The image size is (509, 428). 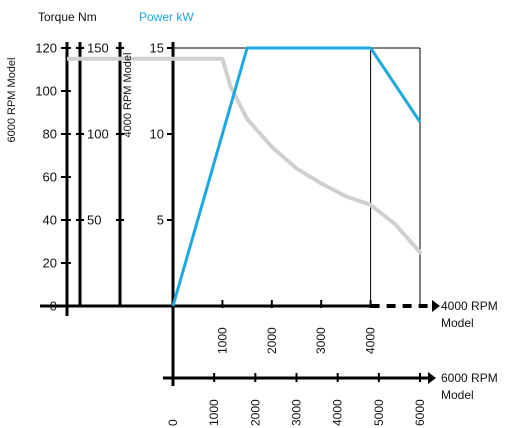 What do you see at coordinates (50, 177) in the screenshot?
I see `torque-6000-tick-label: 60` at bounding box center [50, 177].